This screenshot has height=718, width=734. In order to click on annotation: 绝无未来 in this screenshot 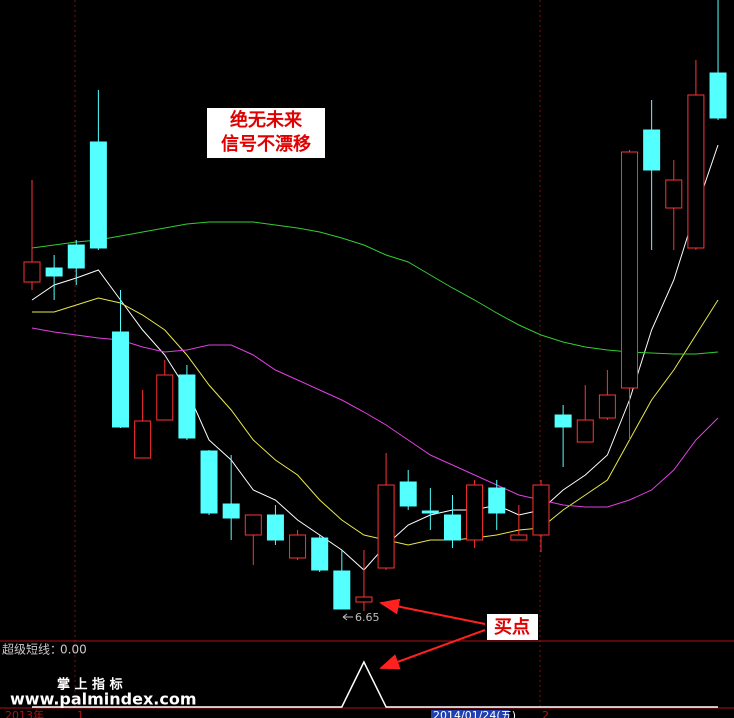, I will do `click(266, 120)`.